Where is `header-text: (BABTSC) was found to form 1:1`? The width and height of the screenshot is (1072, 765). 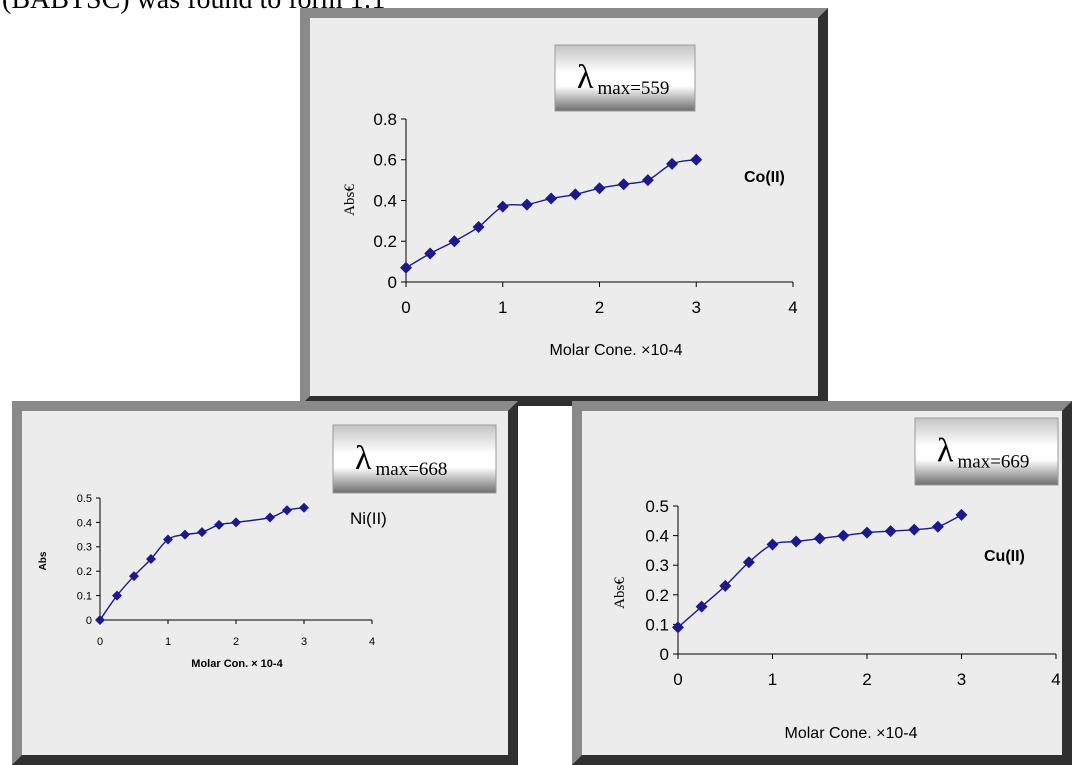
header-text: (BABTSC) was found to form 1:1 is located at coordinates (193, 8).